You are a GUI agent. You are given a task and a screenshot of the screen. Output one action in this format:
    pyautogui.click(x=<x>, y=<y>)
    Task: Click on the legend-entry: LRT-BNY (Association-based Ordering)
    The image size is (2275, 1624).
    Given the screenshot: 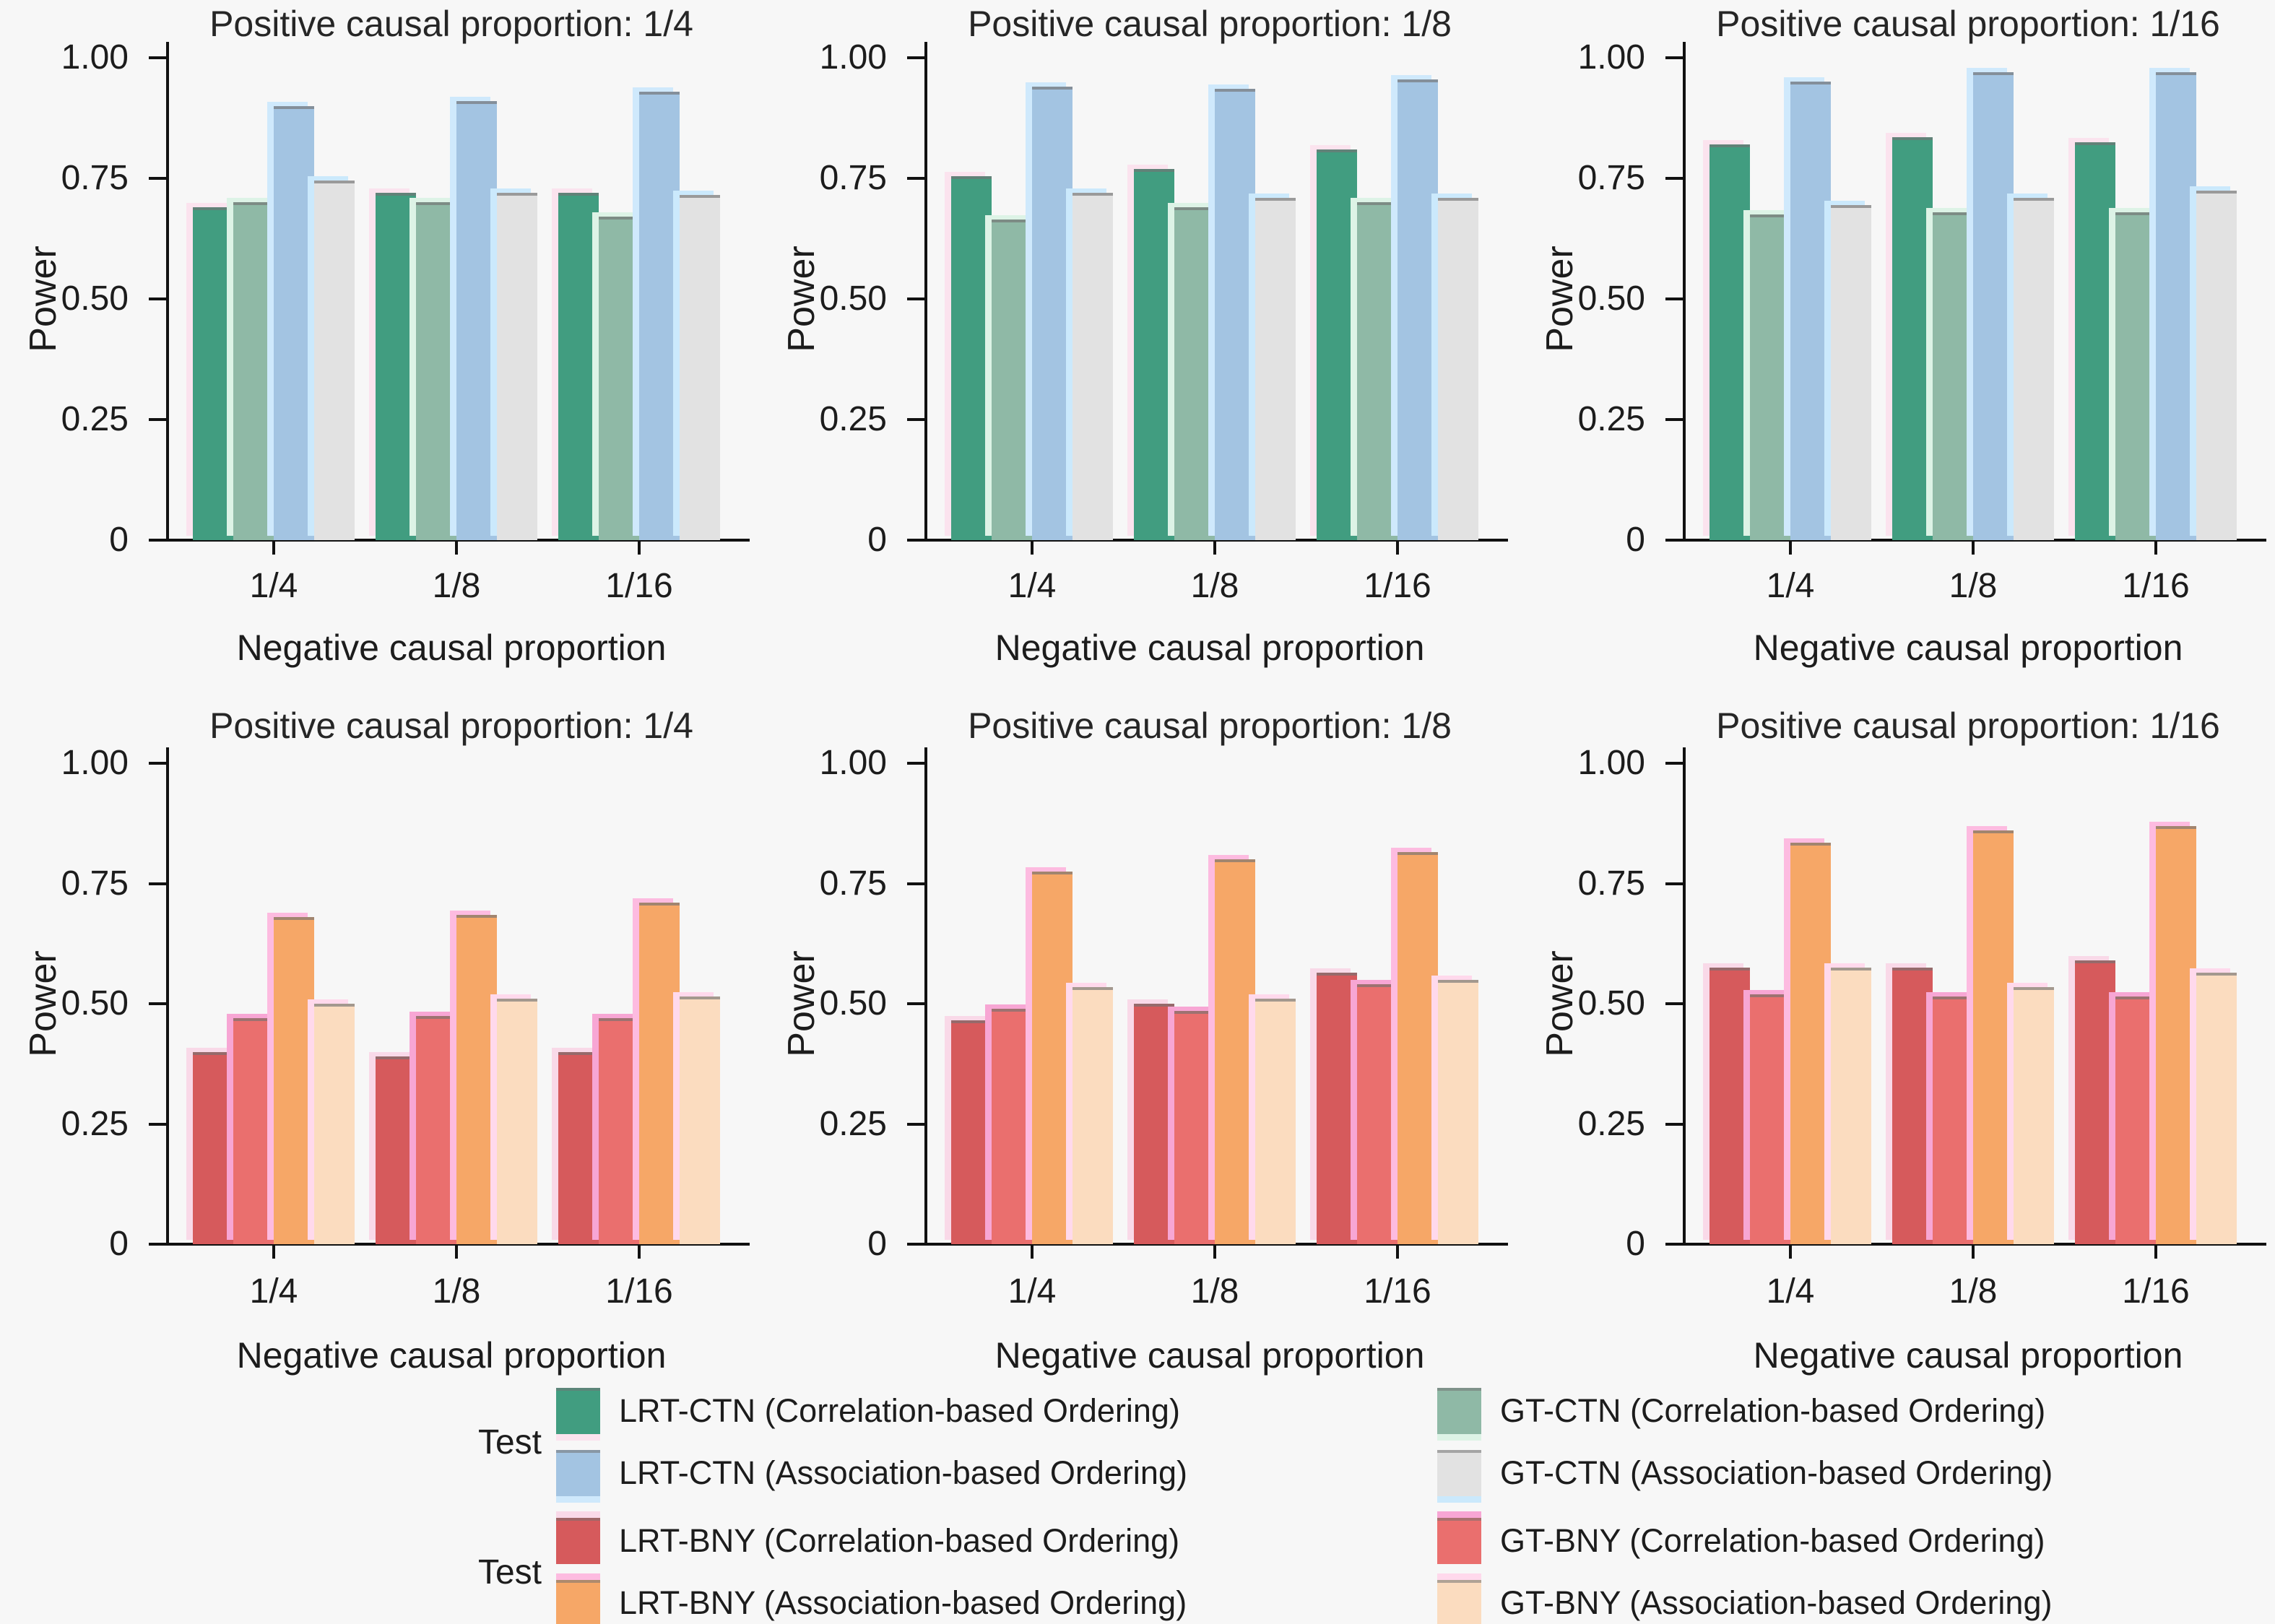 What is the action you would take?
    pyautogui.click(x=996, y=1602)
    